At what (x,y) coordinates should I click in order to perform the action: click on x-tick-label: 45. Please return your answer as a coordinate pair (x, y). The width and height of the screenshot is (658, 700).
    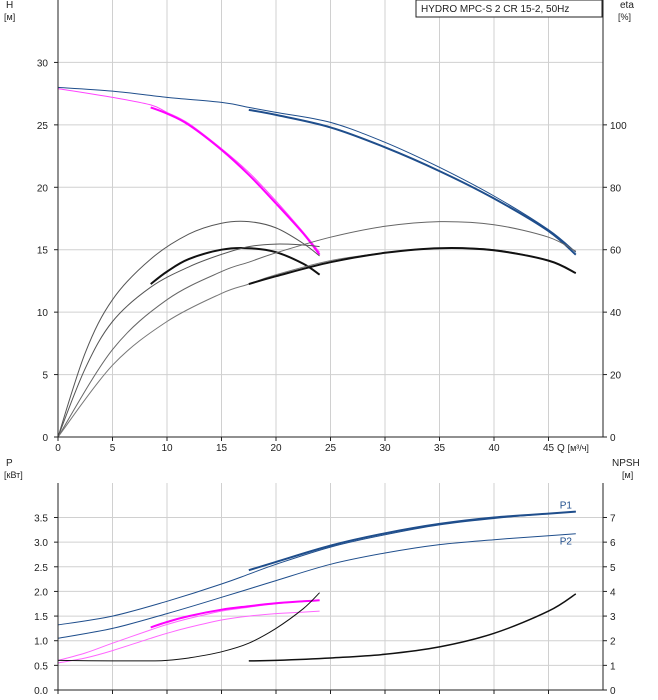
    Looking at the image, I should click on (549, 448).